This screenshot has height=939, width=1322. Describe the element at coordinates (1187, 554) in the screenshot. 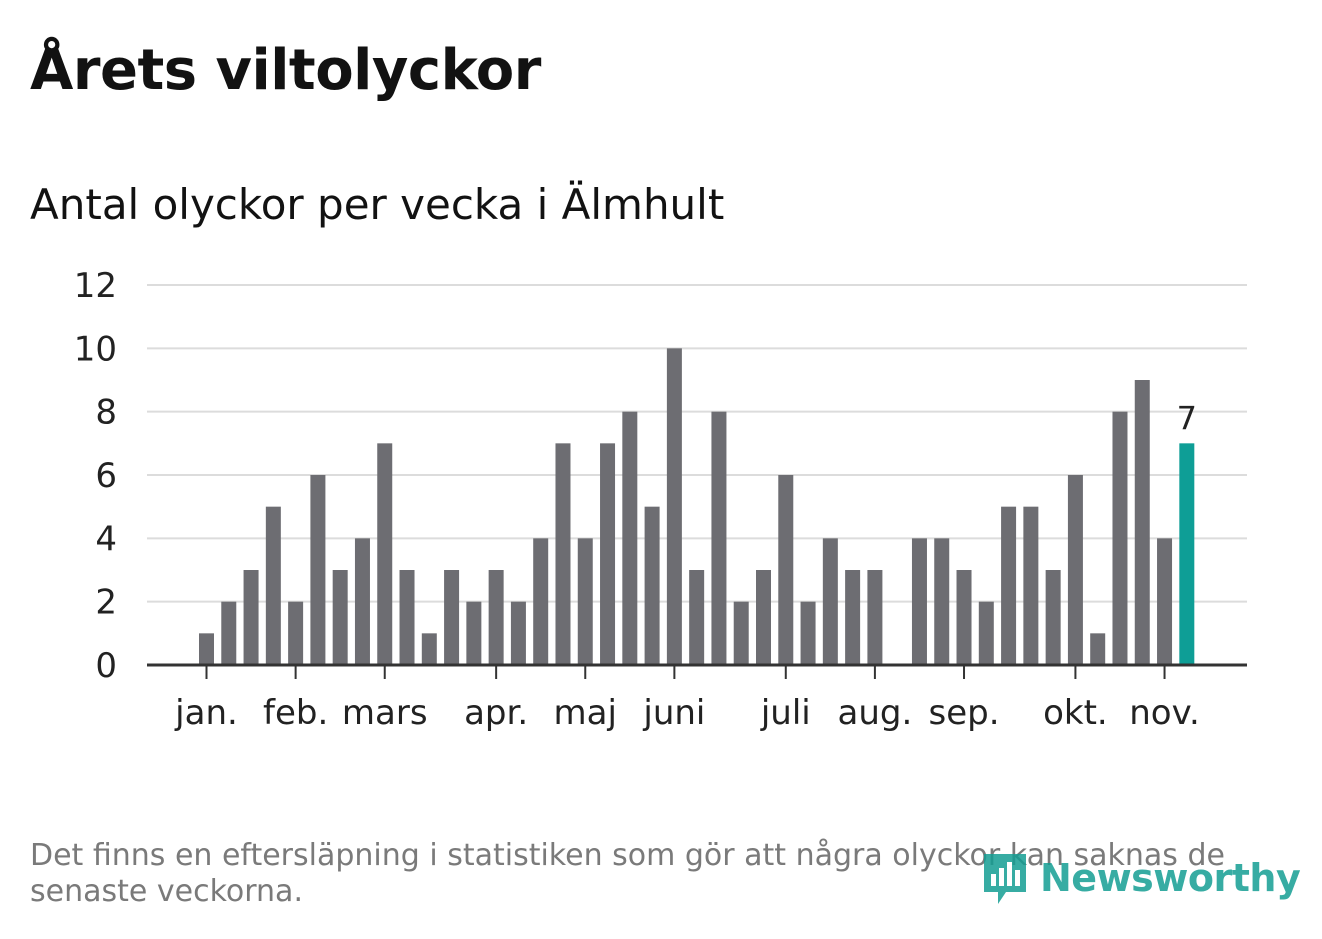

I see `bar-highlight` at that location.